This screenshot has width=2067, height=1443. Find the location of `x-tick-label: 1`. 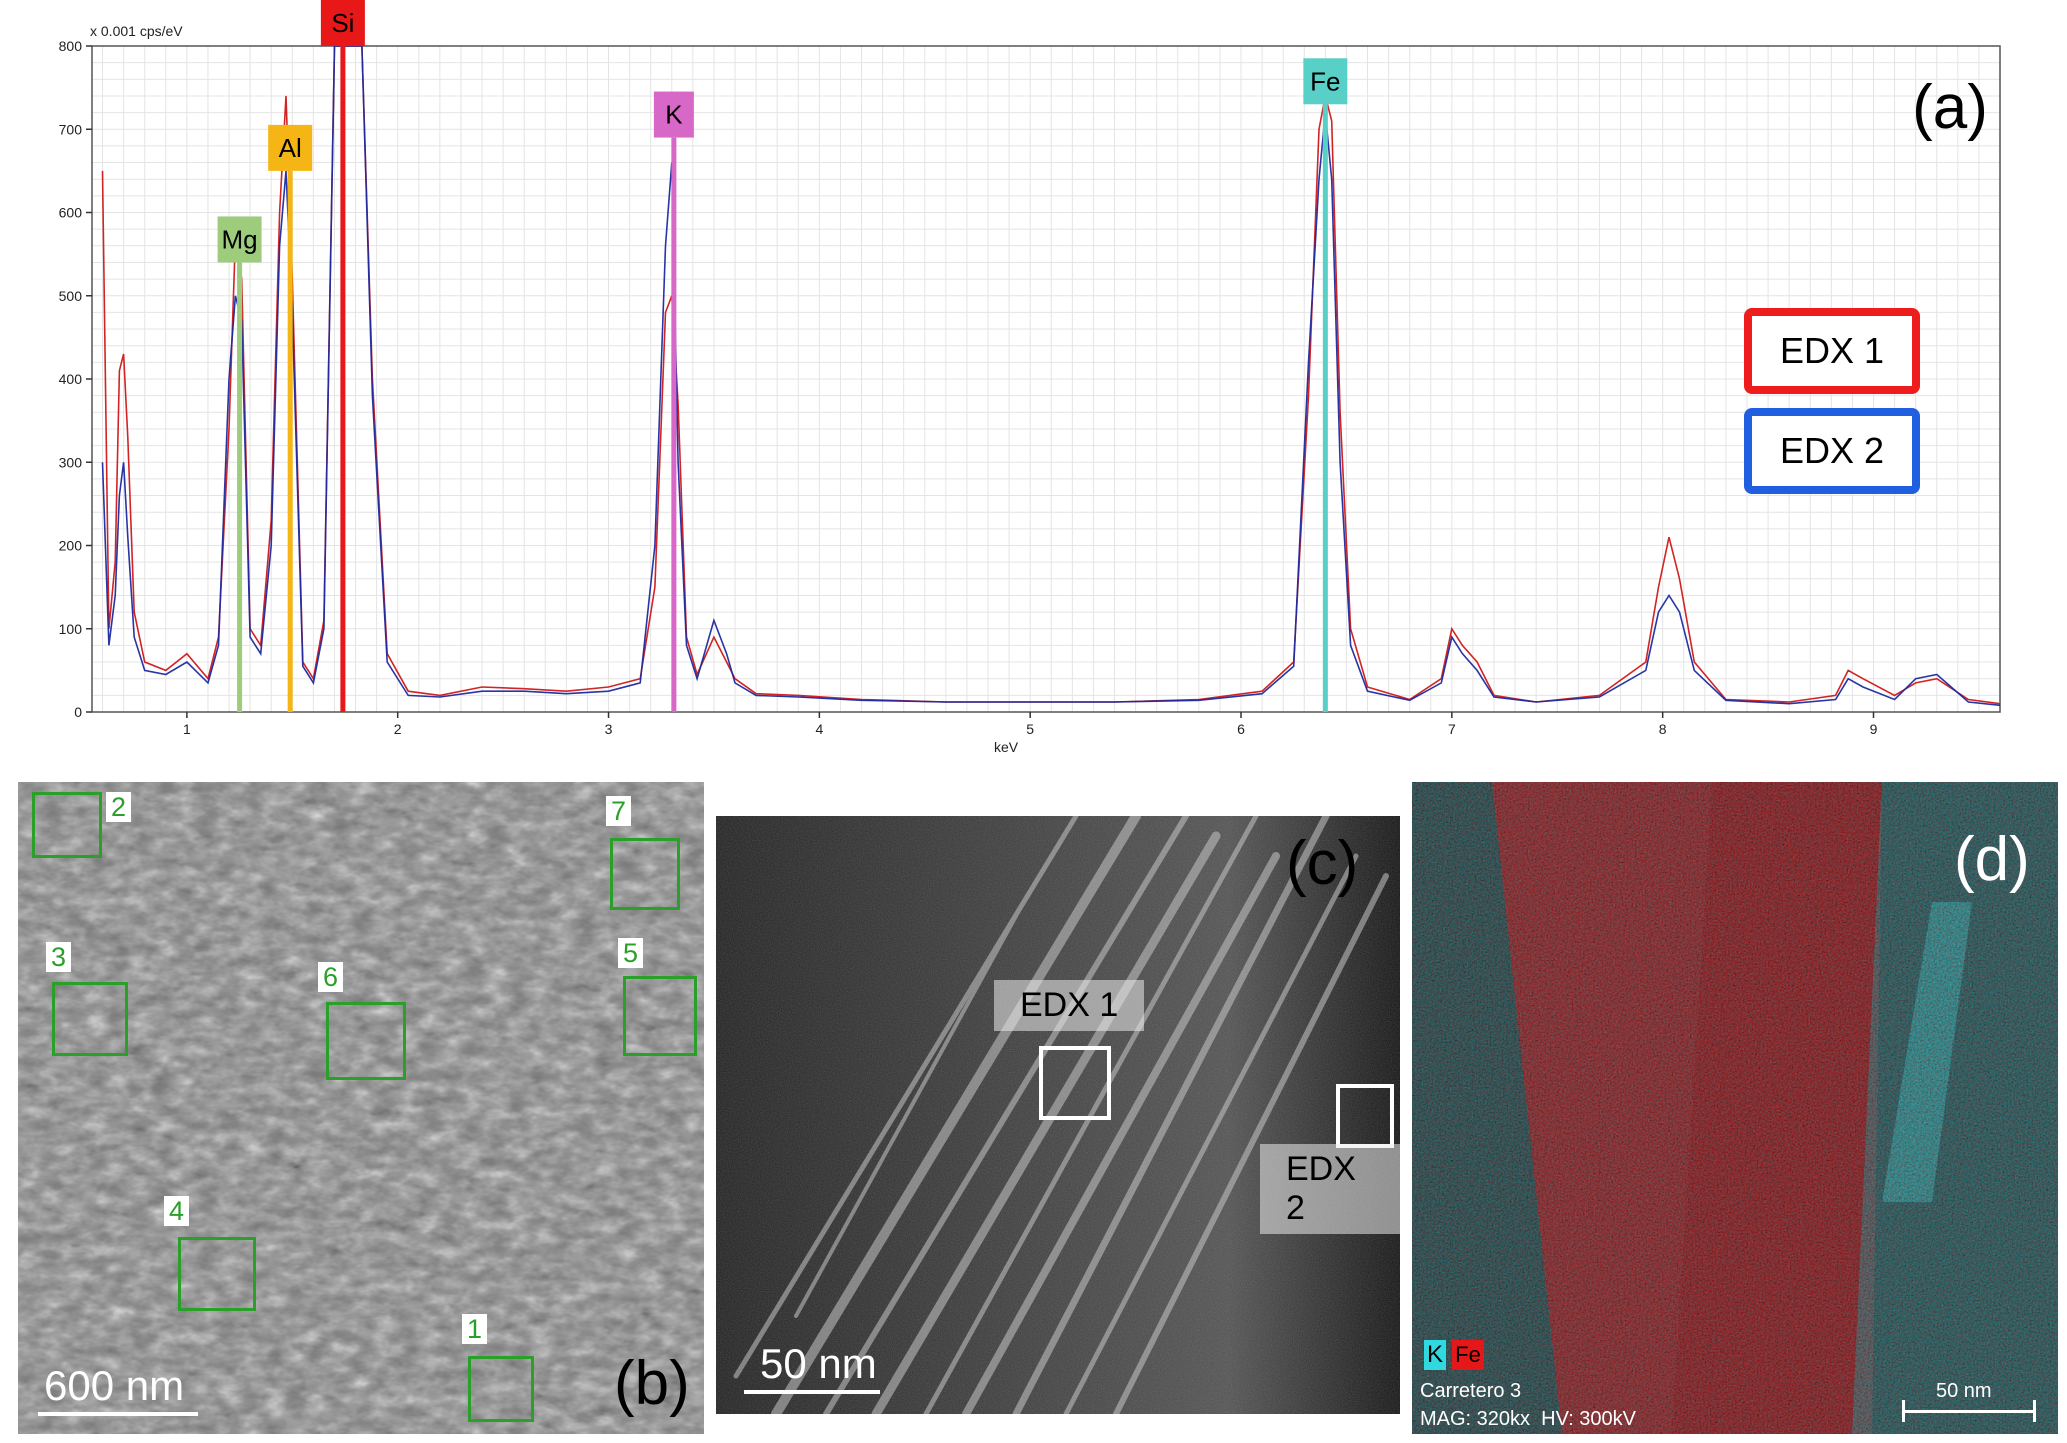

x-tick-label: 1 is located at coordinates (187, 729).